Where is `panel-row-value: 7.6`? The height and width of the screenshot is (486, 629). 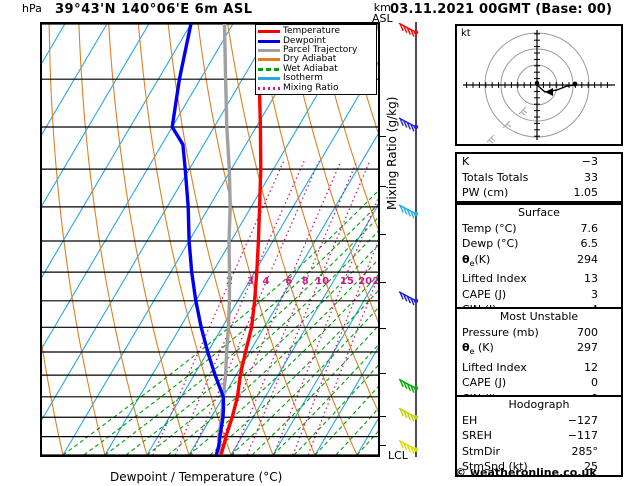 panel-row-value: 7.6 is located at coordinates (589, 228).